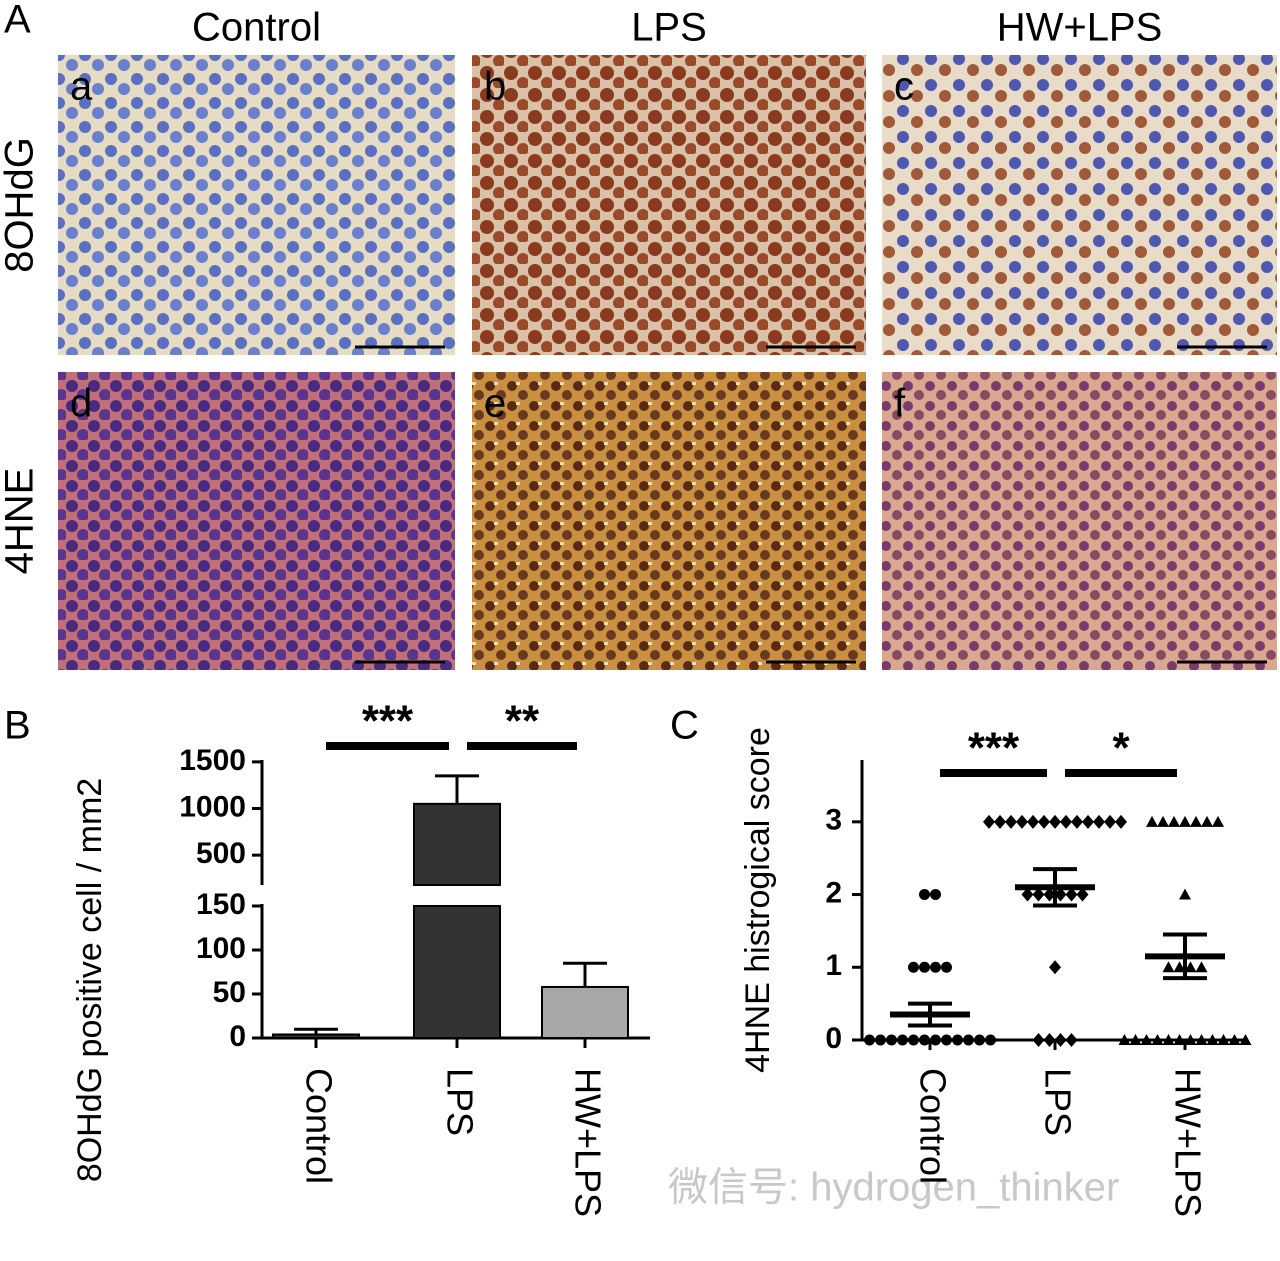 The width and height of the screenshot is (1280, 1261). I want to click on column-title: HW+LPS, so click(1080, 28).